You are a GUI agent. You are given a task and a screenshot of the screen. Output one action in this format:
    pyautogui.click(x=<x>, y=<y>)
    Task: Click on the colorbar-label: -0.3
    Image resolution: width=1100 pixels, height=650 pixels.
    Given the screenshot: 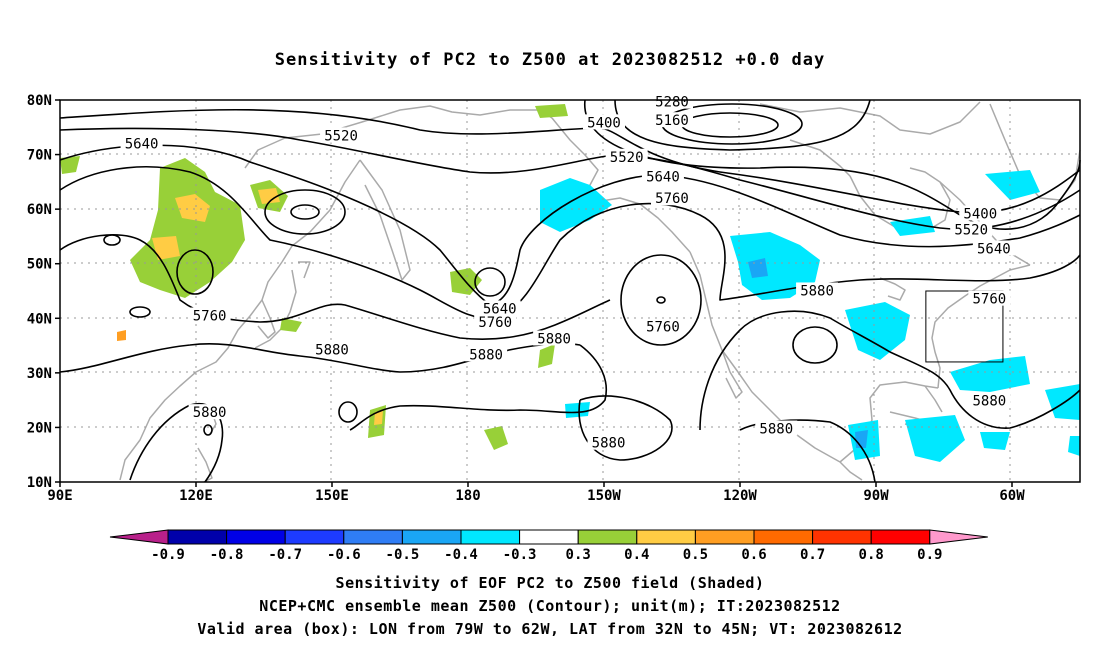 What is the action you would take?
    pyautogui.click(x=520, y=555)
    